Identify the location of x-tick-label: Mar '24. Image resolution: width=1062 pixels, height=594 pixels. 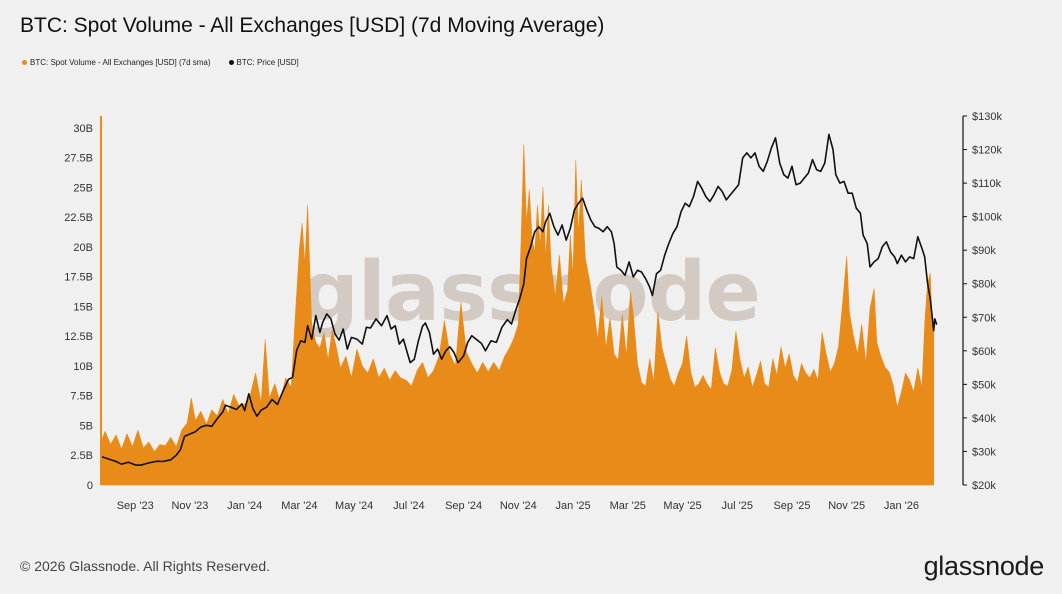
(299, 506).